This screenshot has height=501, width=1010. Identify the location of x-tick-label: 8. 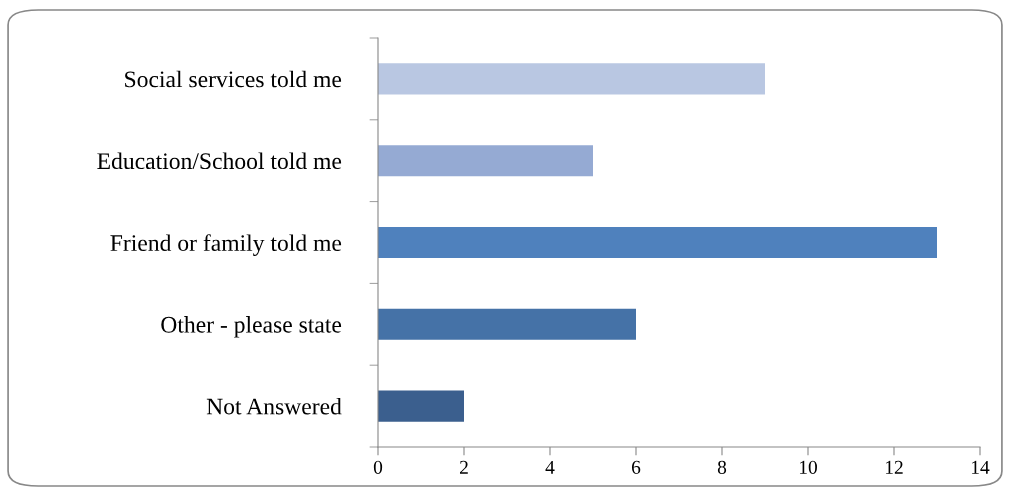
(722, 467).